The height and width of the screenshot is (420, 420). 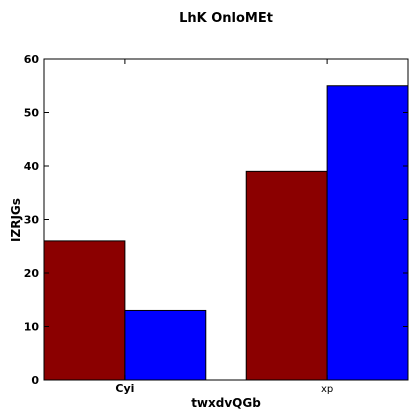 I want to click on y-tick-label: 60, so click(x=32, y=59).